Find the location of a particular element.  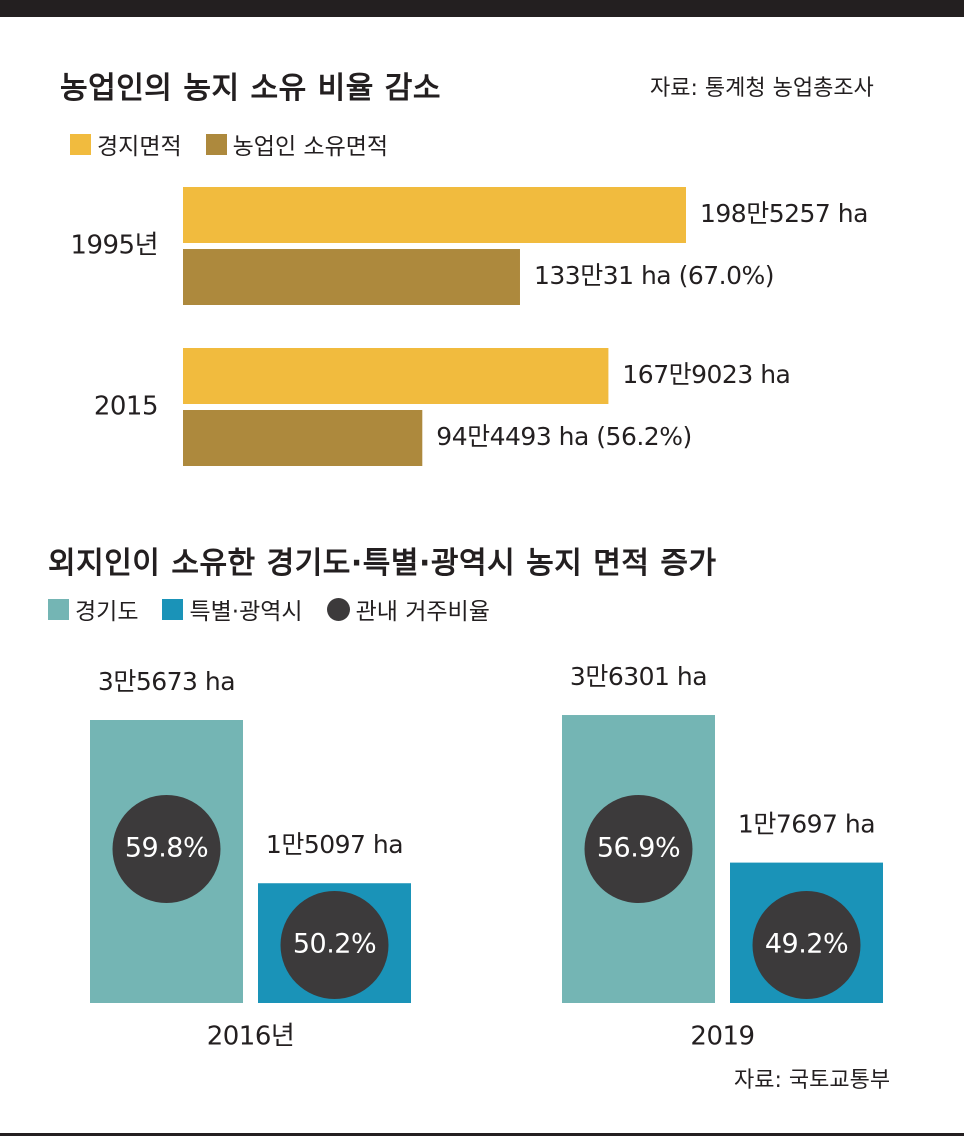

legend-label-resident-ratio: 관내 거주비율 is located at coordinates (422, 612).